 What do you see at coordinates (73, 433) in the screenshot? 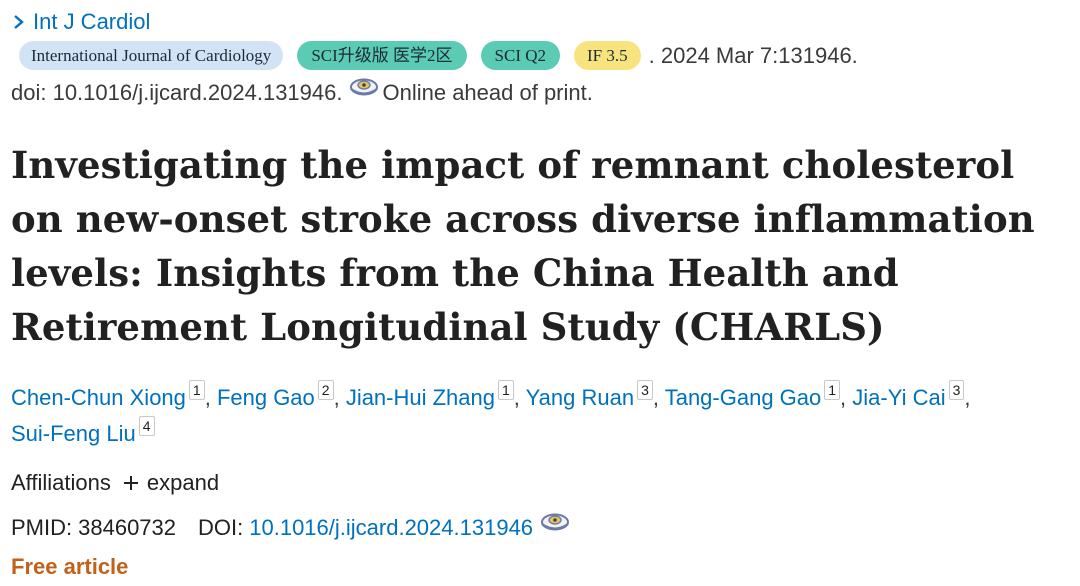
I see `author-name: Sui-Feng Liu` at bounding box center [73, 433].